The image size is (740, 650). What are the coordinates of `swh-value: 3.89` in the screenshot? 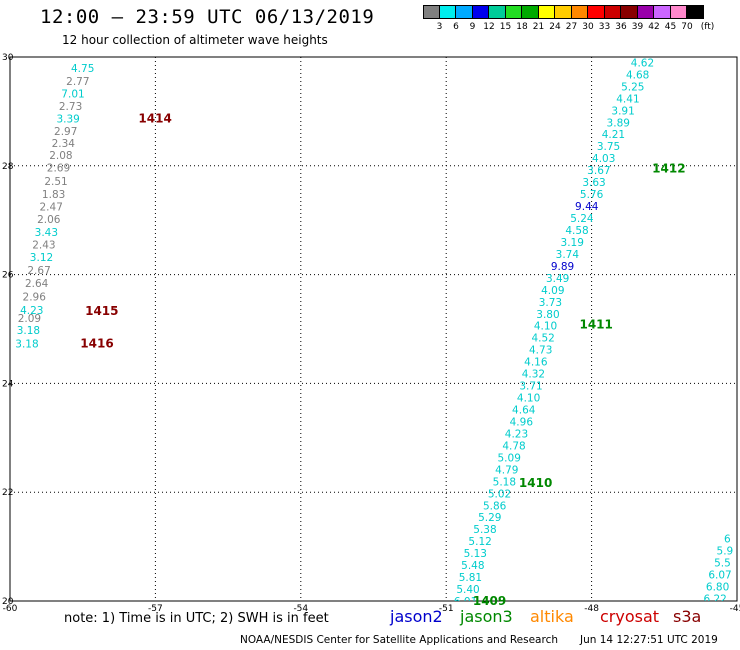 It's located at (618, 123).